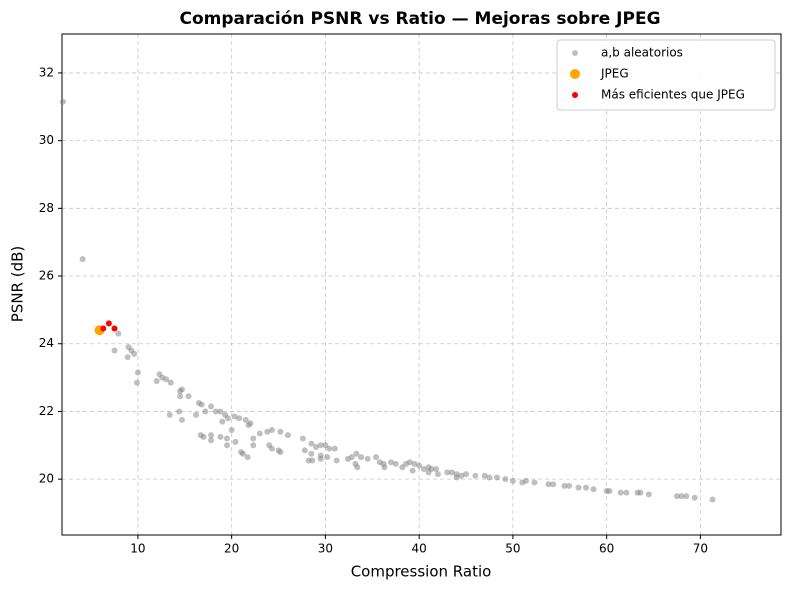 The image size is (790, 590). I want to click on x-tick-label: 20, so click(231, 549).